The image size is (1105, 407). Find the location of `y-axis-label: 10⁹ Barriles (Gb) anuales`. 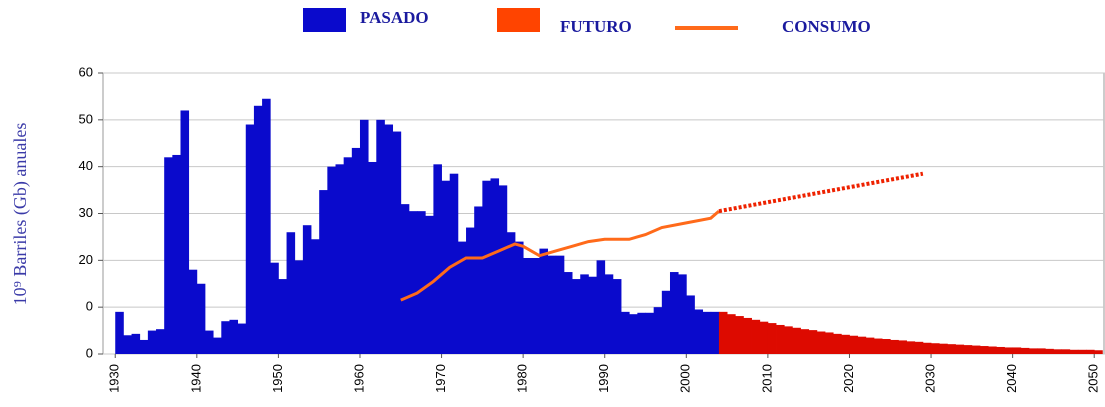

y-axis-label: 10⁹ Barriles (Gb) anuales is located at coordinates (20, 214).